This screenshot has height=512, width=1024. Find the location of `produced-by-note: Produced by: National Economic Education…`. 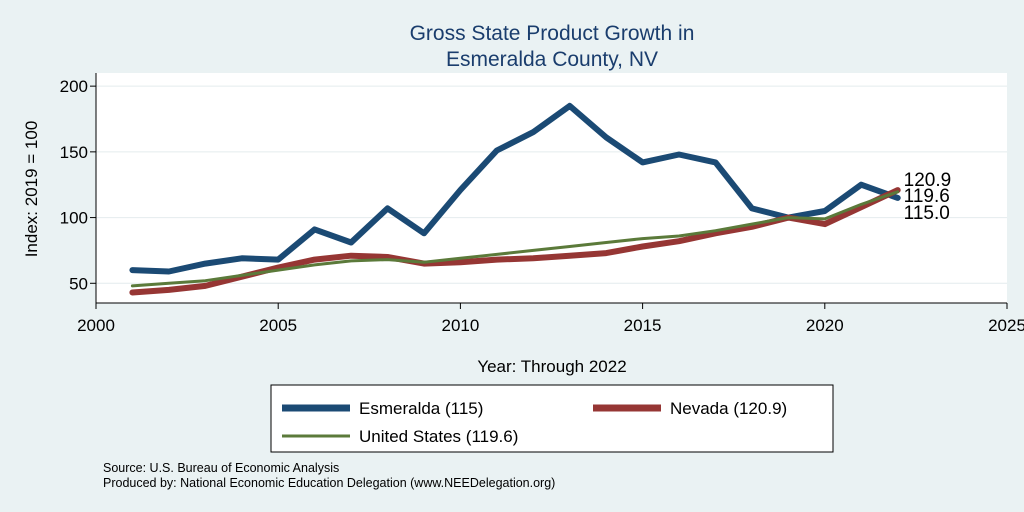

produced-by-note: Produced by: National Economic Education… is located at coordinates (329, 483).